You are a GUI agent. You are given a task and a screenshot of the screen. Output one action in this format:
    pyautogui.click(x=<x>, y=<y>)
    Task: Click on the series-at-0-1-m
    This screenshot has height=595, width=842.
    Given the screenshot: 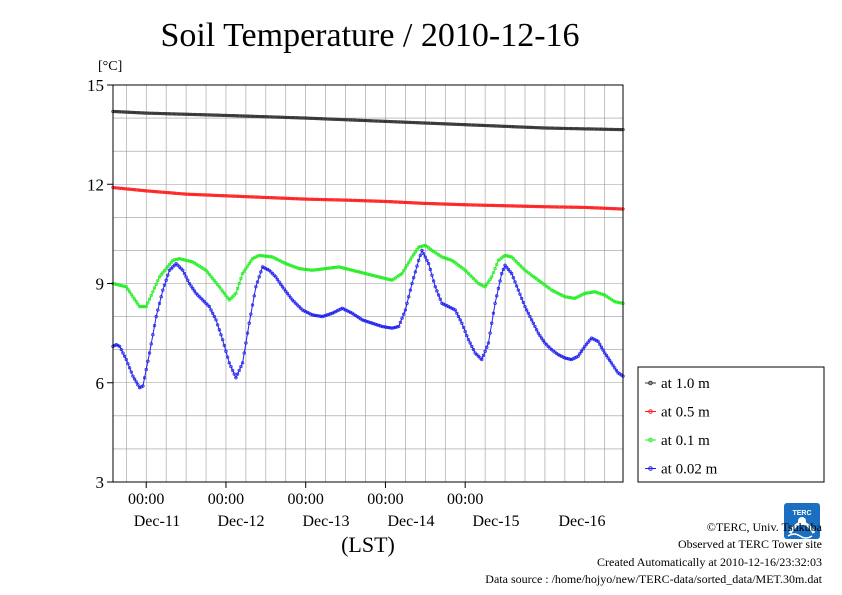 What is the action you would take?
    pyautogui.click(x=368, y=276)
    